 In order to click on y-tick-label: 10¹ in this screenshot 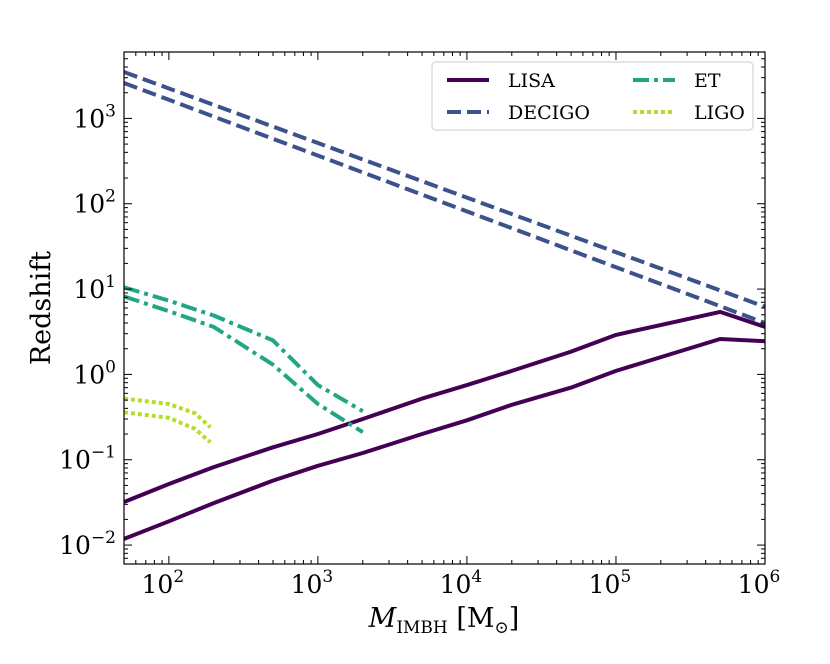, I will do `click(94, 288)`.